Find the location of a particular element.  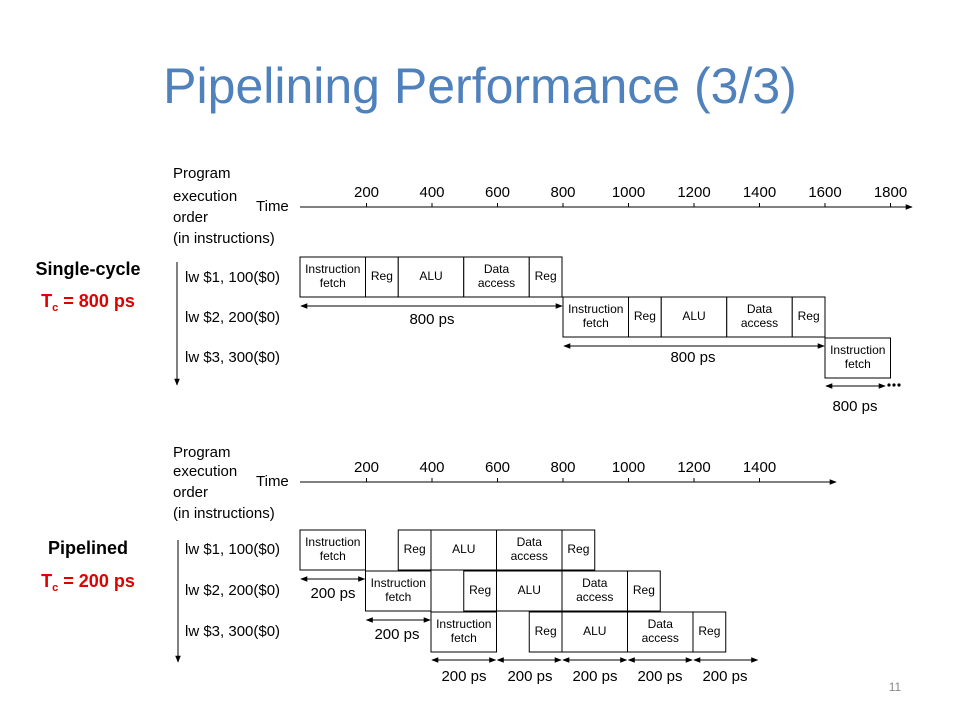

cycle-rest: = 200 ps is located at coordinates (96, 581).